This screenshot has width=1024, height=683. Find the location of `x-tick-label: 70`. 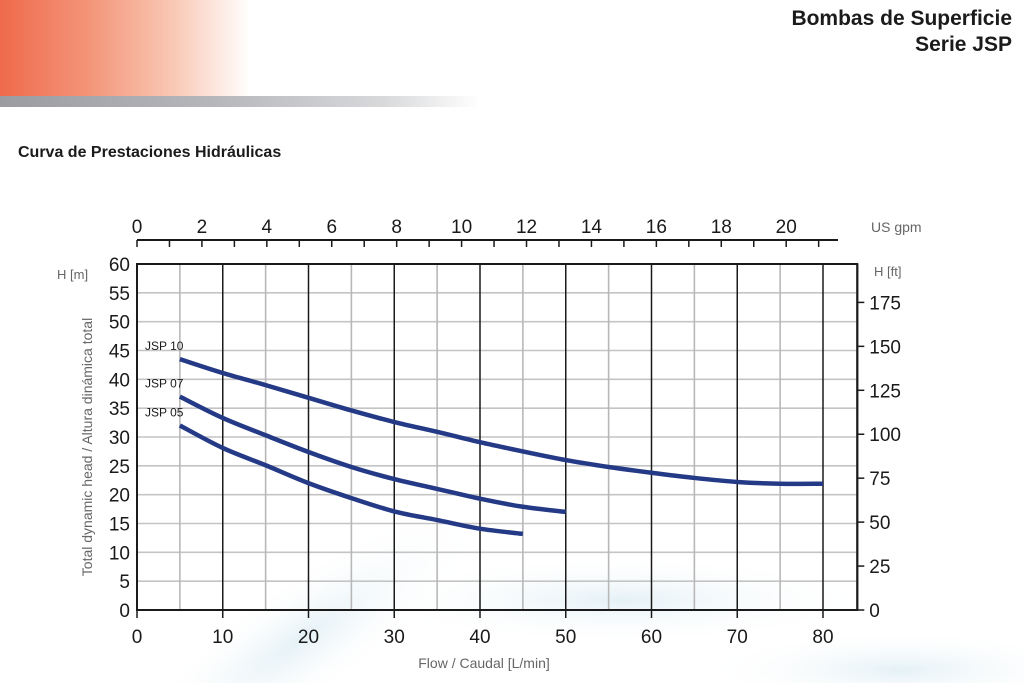

x-tick-label: 70 is located at coordinates (737, 637).